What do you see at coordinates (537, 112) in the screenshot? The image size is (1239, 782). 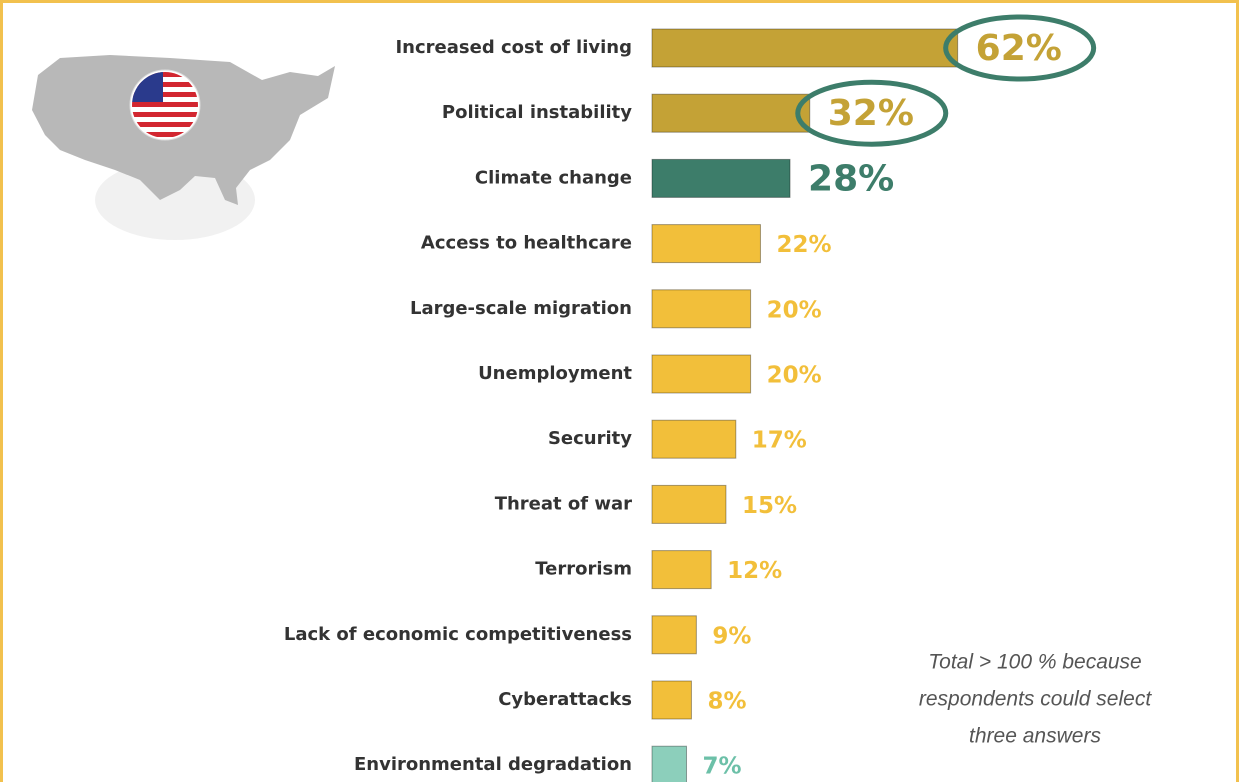 I see `category-label: Political instability` at bounding box center [537, 112].